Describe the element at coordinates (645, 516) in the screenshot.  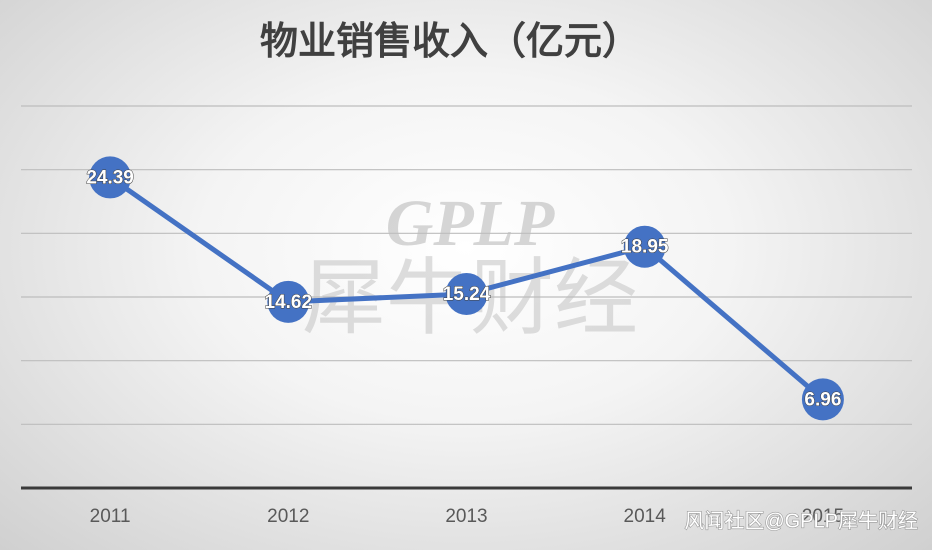
I see `x-tick-label: 2014` at that location.